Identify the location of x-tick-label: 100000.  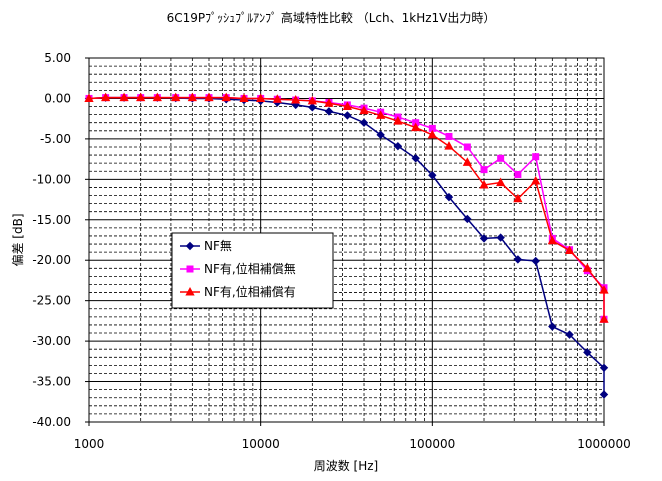
(432, 444).